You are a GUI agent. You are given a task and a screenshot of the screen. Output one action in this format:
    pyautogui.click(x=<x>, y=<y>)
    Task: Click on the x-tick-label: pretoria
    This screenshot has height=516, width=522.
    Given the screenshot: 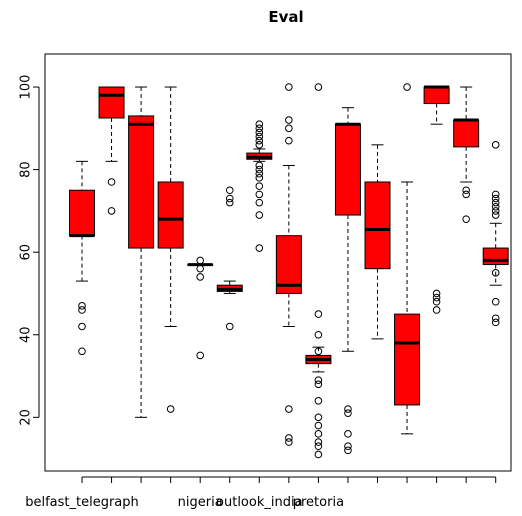 What is the action you would take?
    pyautogui.click(x=318, y=502)
    